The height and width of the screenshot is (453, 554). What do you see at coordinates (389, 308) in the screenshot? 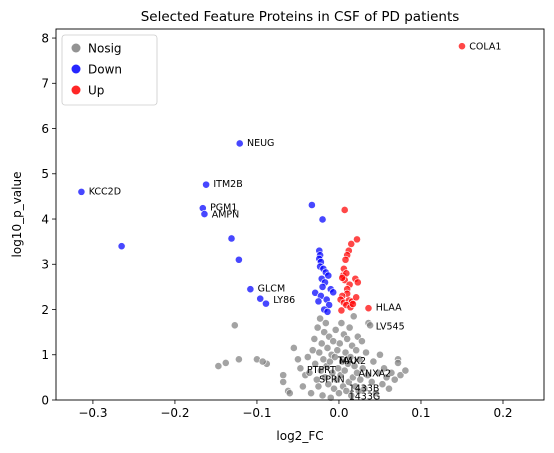
I see `point-label: HLAA` at bounding box center [389, 308].